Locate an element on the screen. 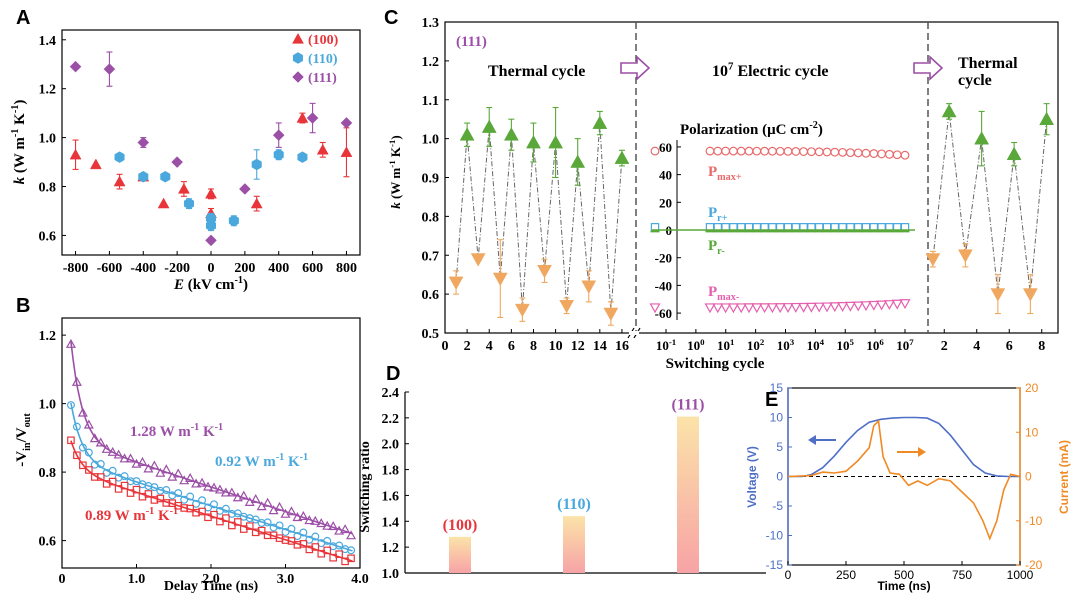 The image size is (1080, 596). y-tick-label: 0.6 is located at coordinates (431, 295).